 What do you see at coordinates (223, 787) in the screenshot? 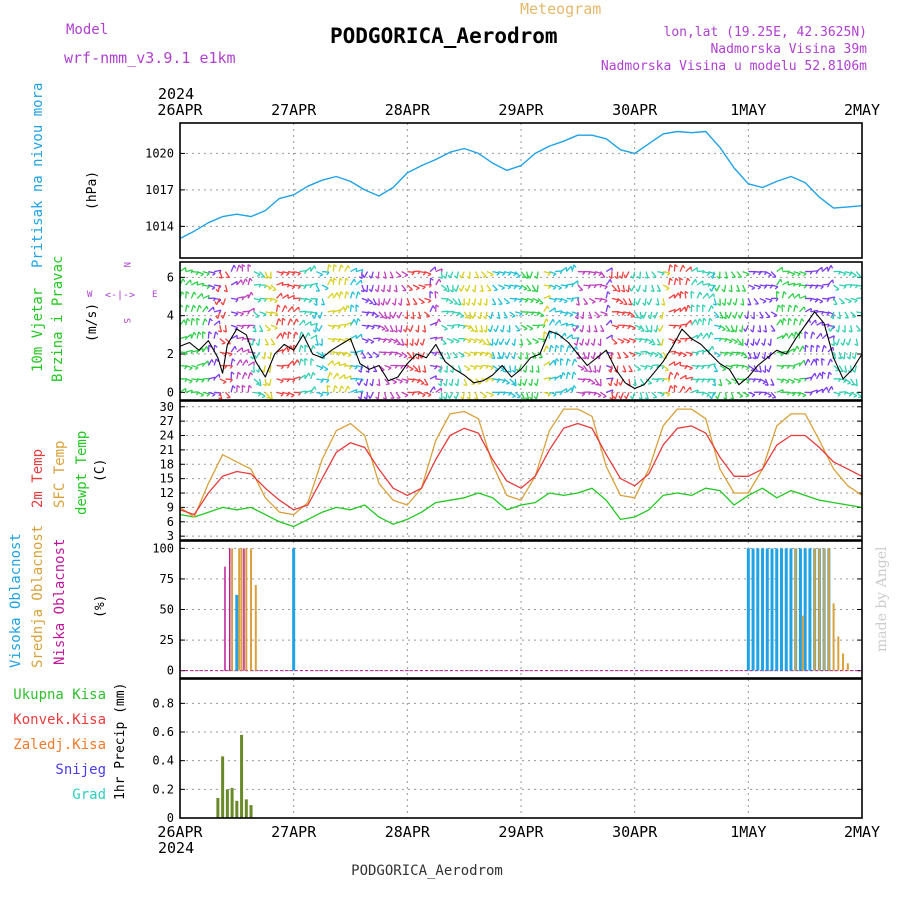
I see `precip-bar` at bounding box center [223, 787].